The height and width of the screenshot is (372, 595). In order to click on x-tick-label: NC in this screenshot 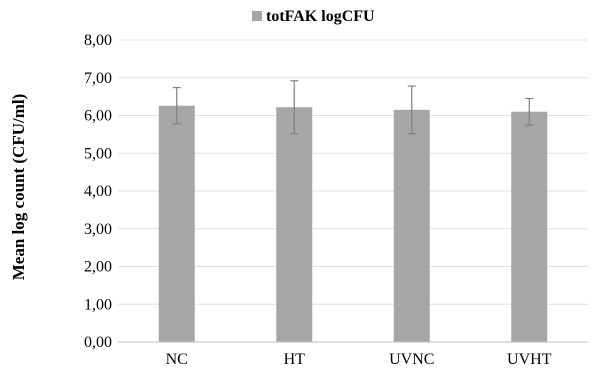, I will do `click(177, 359)`.